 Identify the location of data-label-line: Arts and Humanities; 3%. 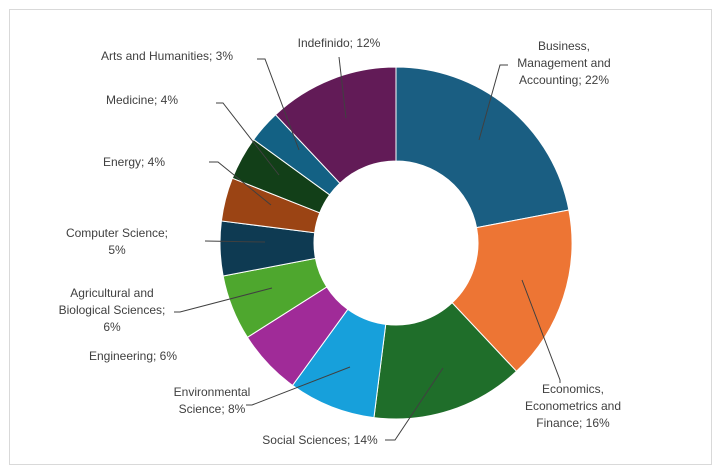
(167, 56).